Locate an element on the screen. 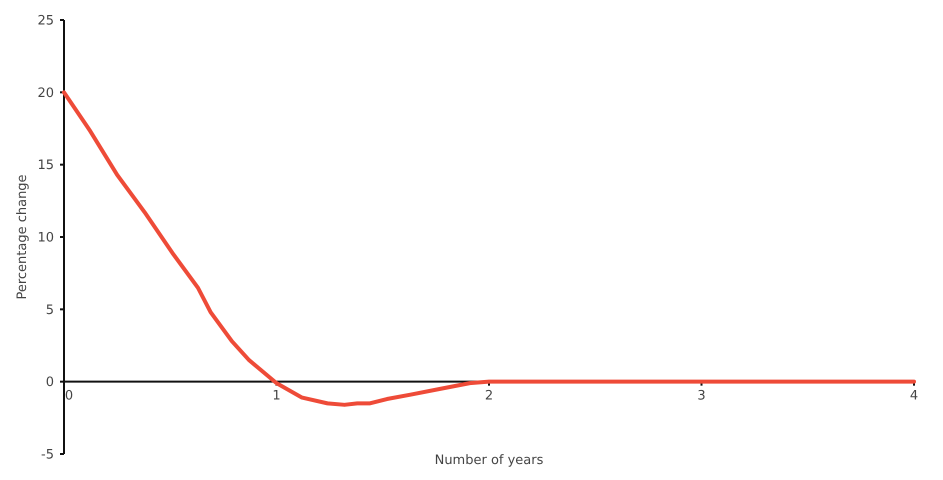 The image size is (943, 480). y-axis-title: Percentage change is located at coordinates (22, 237).